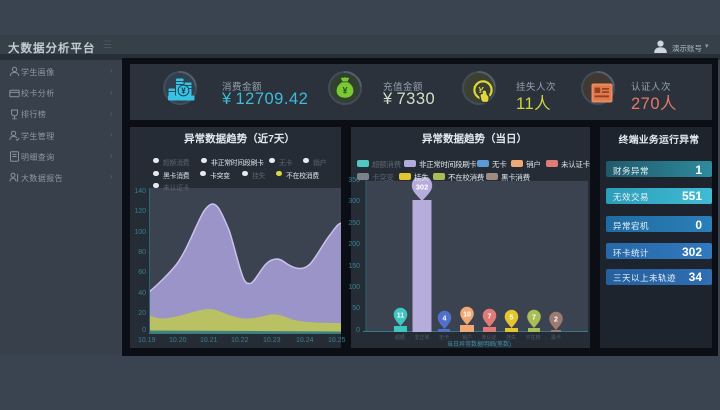  I want to click on svg-text: 302, so click(422, 186).